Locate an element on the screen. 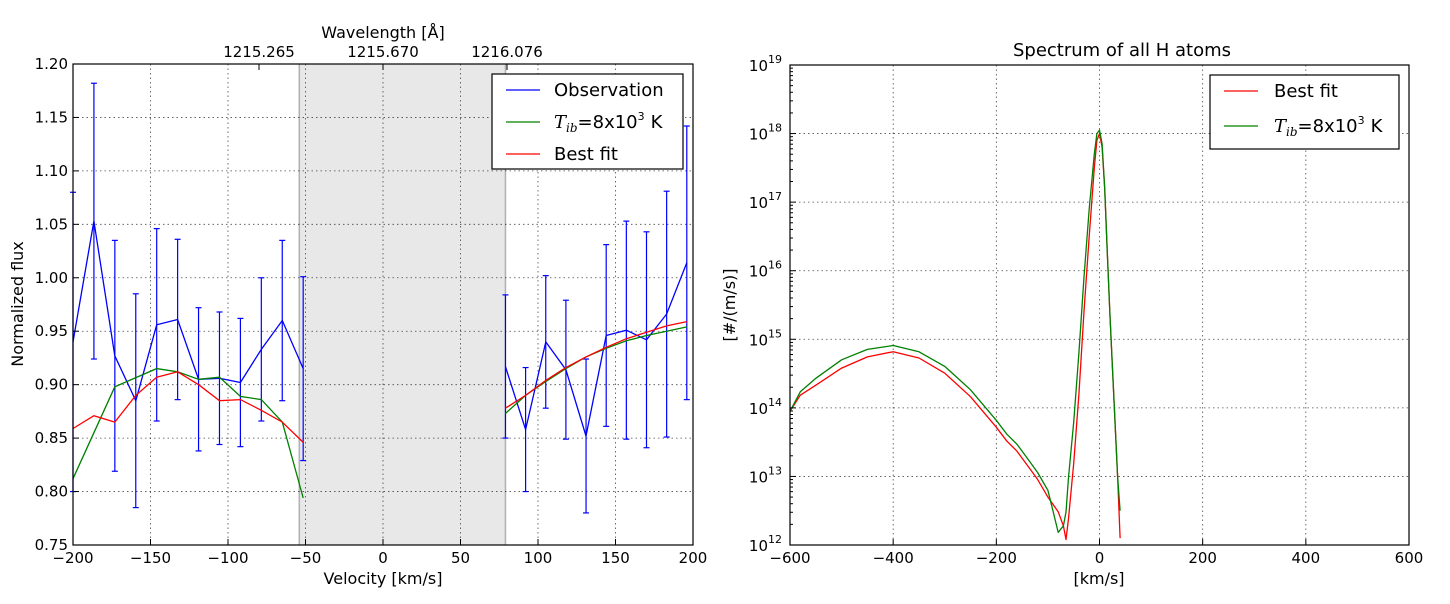  series-line-observation-seg0 is located at coordinates (188, 311).